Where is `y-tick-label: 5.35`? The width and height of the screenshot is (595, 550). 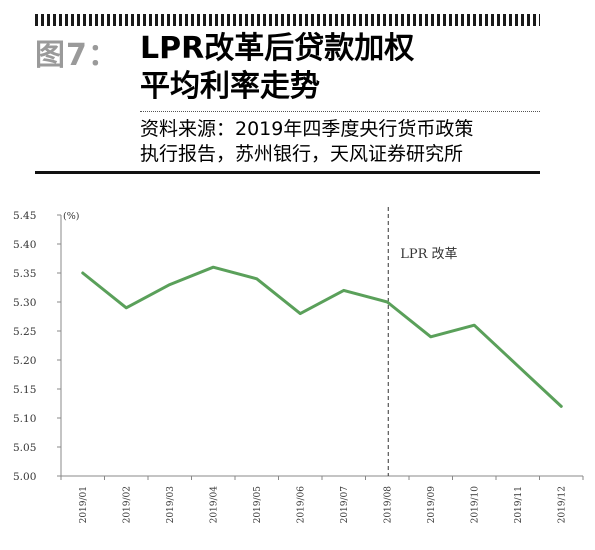 y-tick-label: 5.35 is located at coordinates (24, 274).